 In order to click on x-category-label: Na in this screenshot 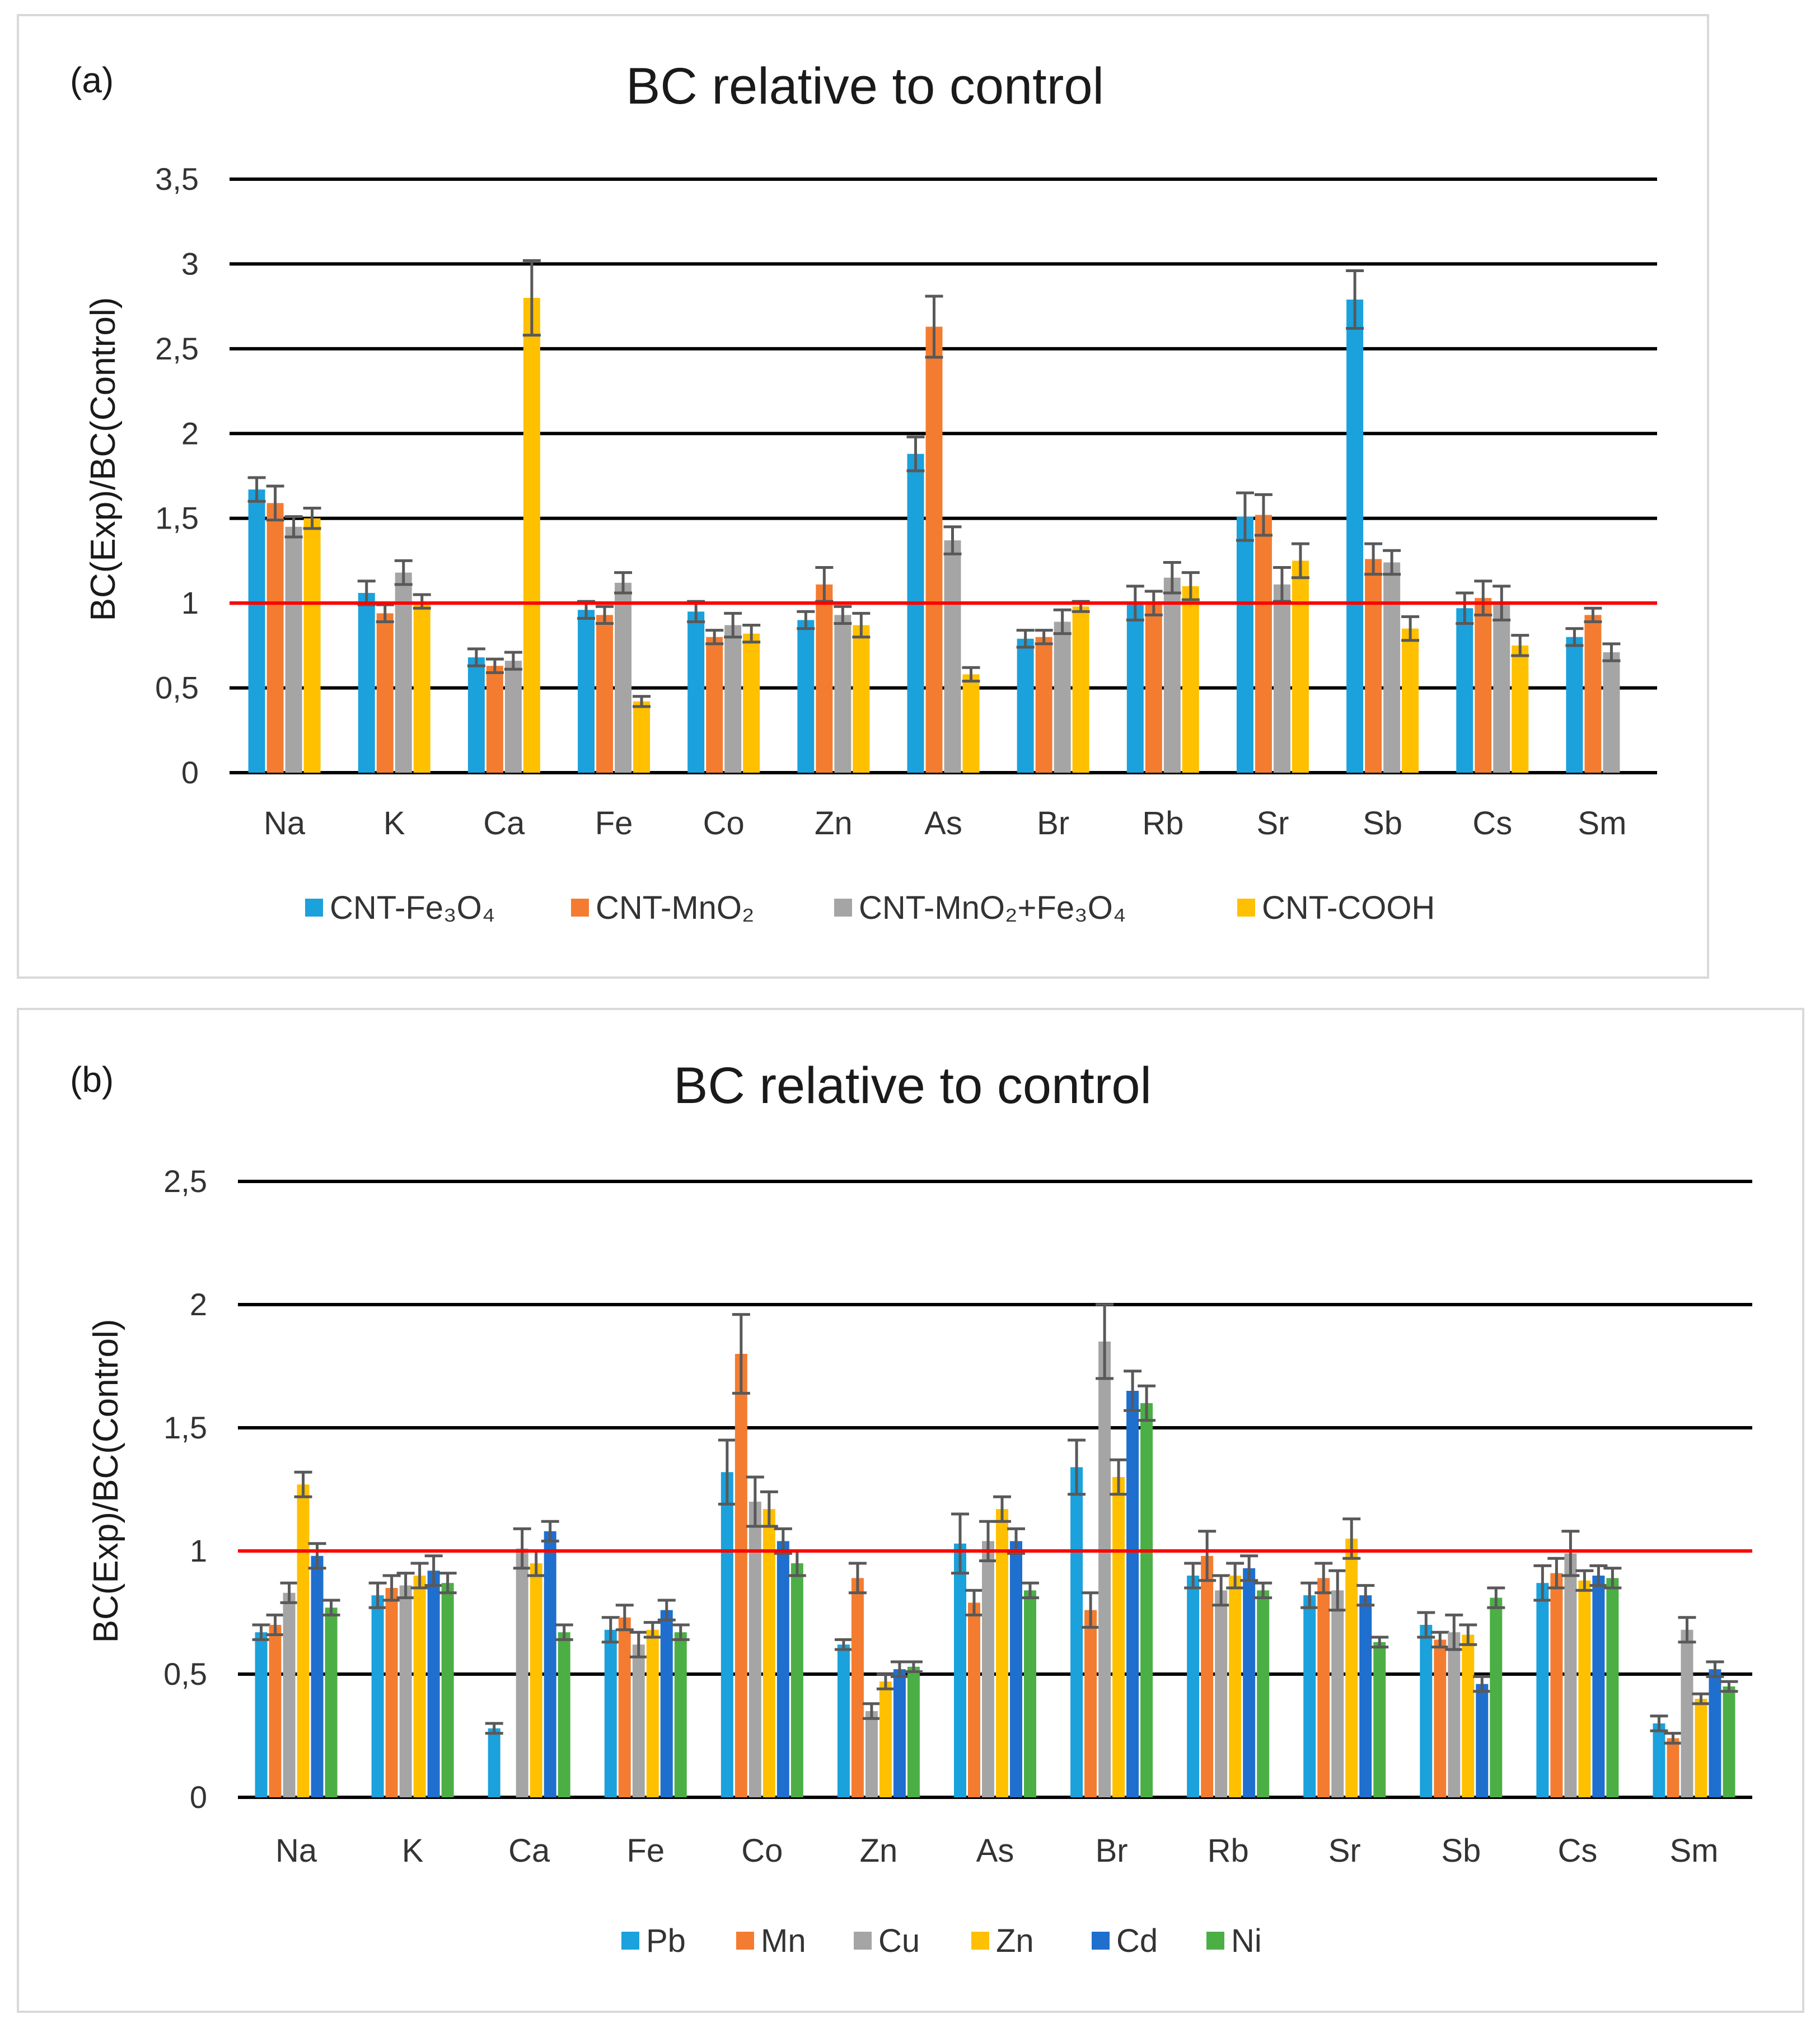, I will do `click(296, 1851)`.